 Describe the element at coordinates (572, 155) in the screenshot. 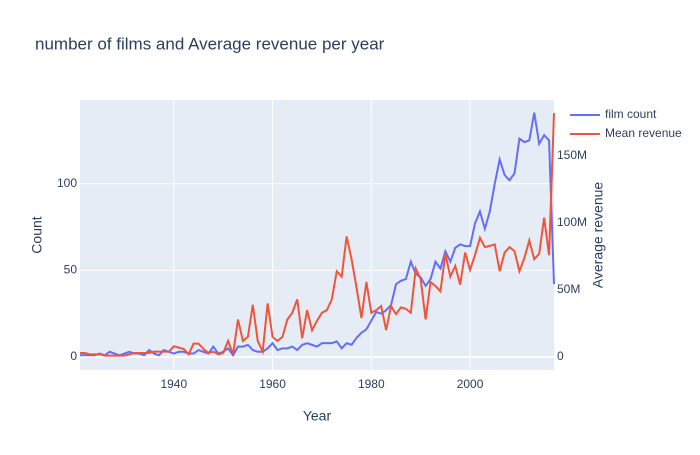

I see `y2-tick-label: 150M` at that location.